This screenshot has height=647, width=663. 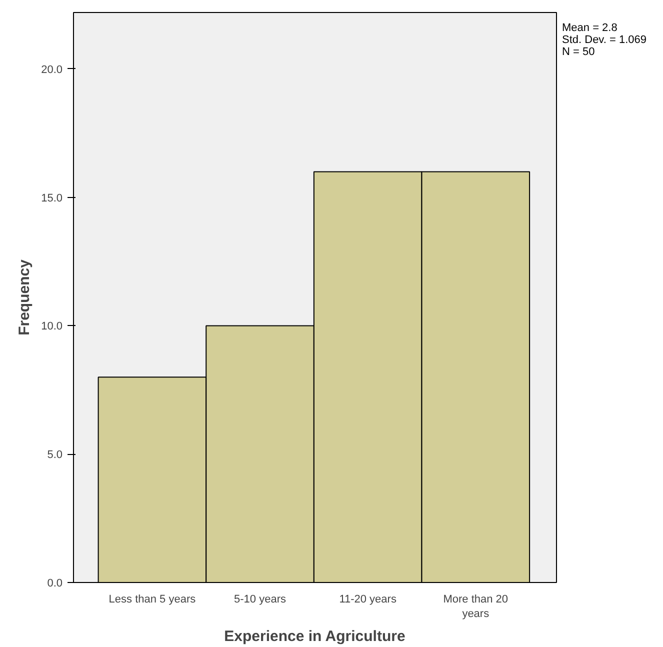 I want to click on x-tick-label: Less than 5 years, so click(x=152, y=600).